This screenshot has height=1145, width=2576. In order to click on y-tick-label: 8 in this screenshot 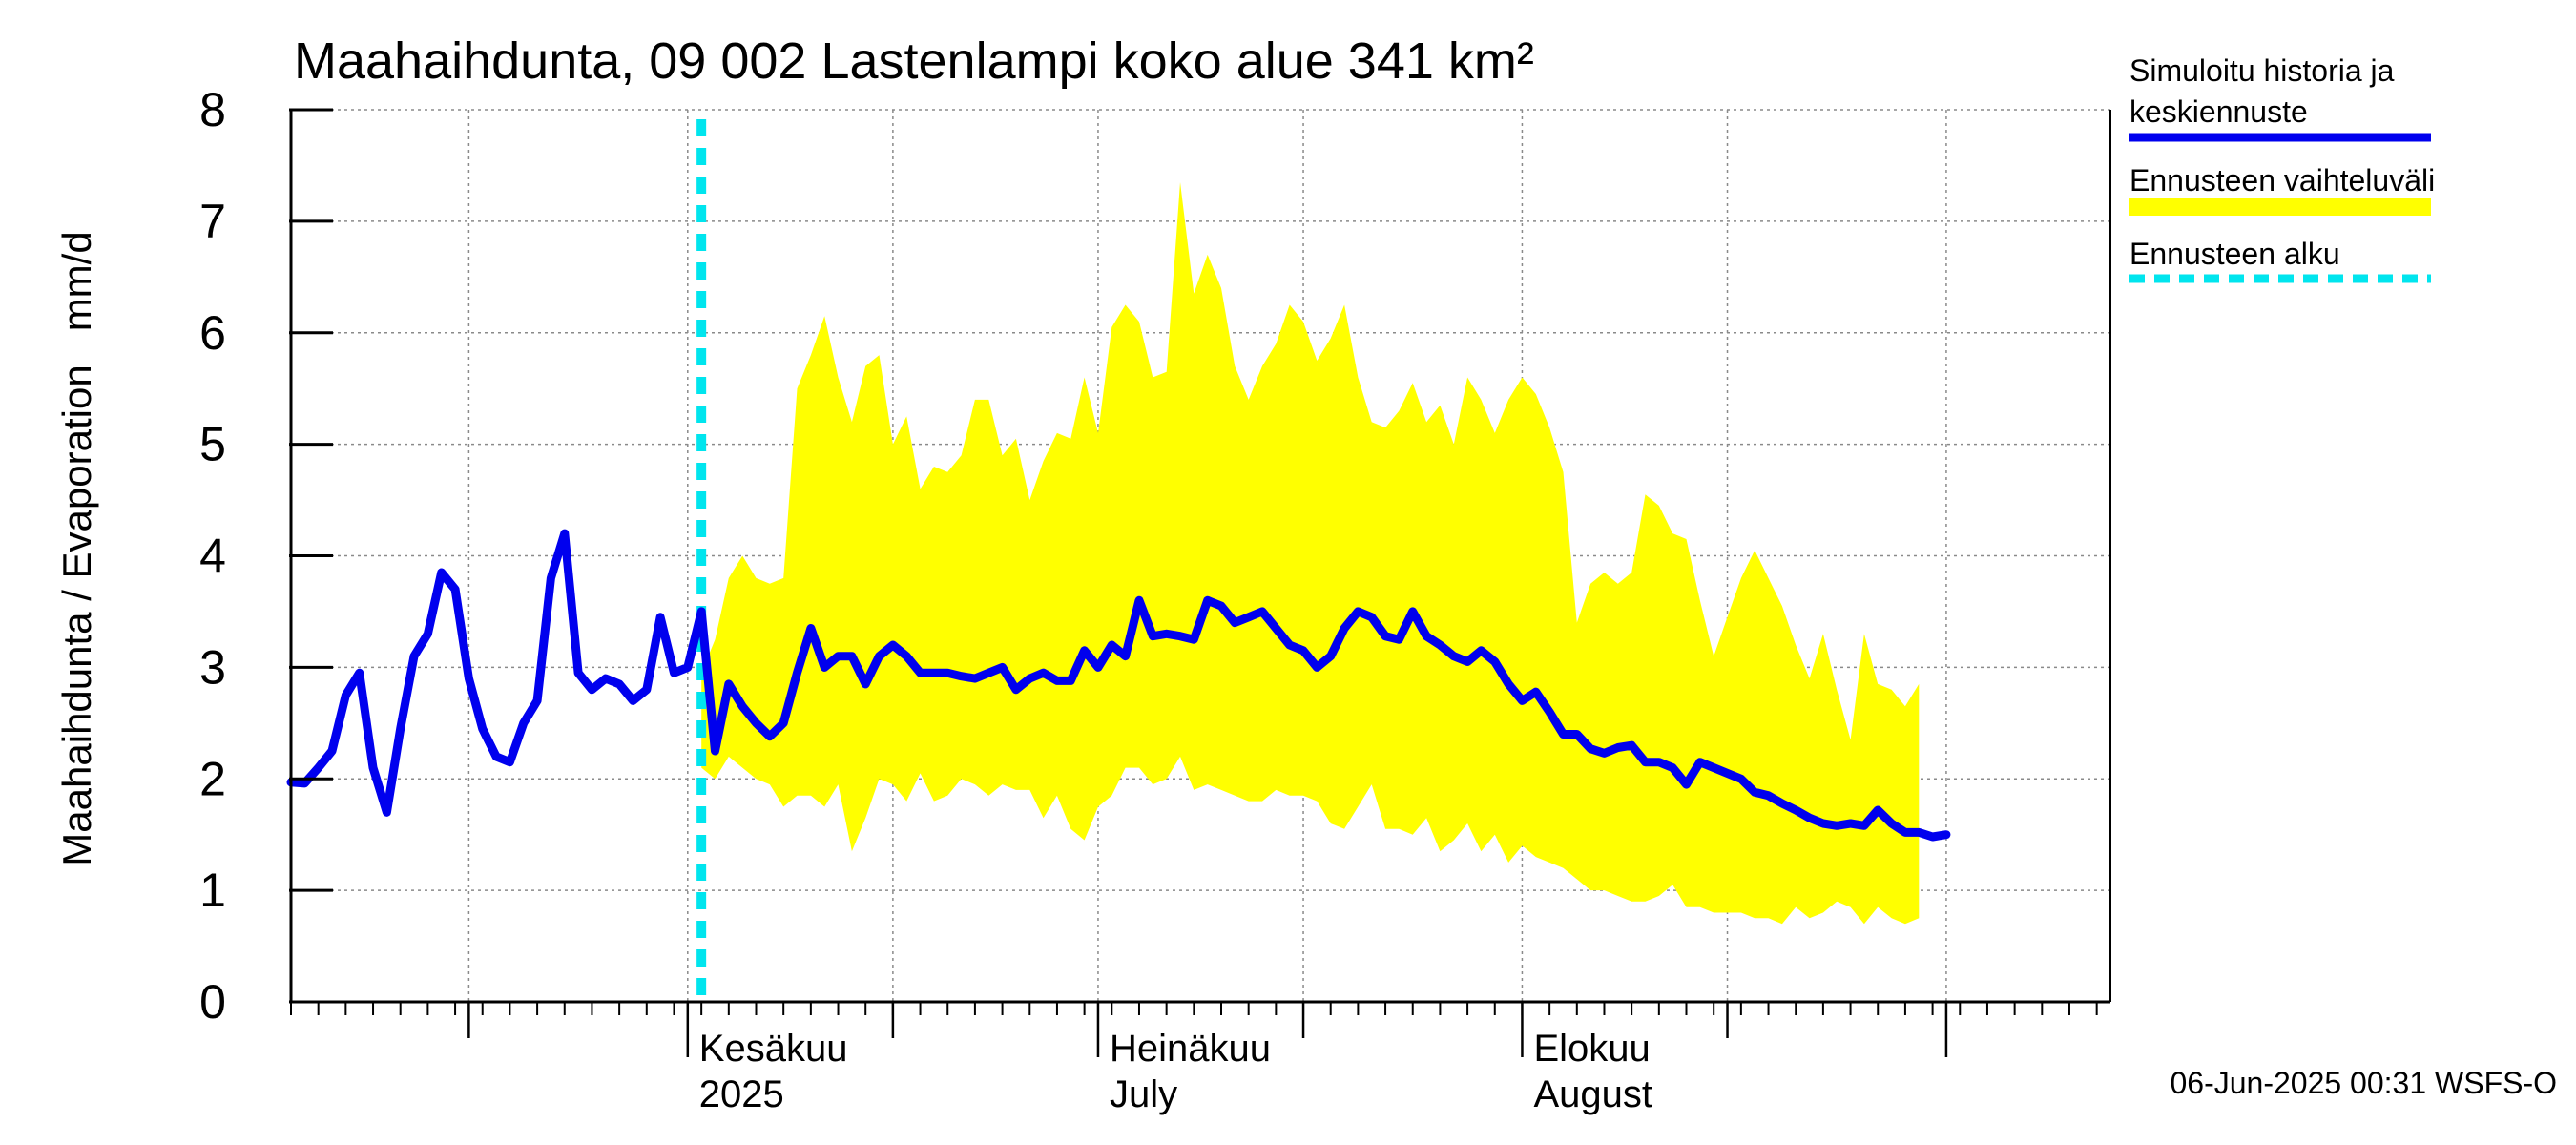, I will do `click(212, 109)`.